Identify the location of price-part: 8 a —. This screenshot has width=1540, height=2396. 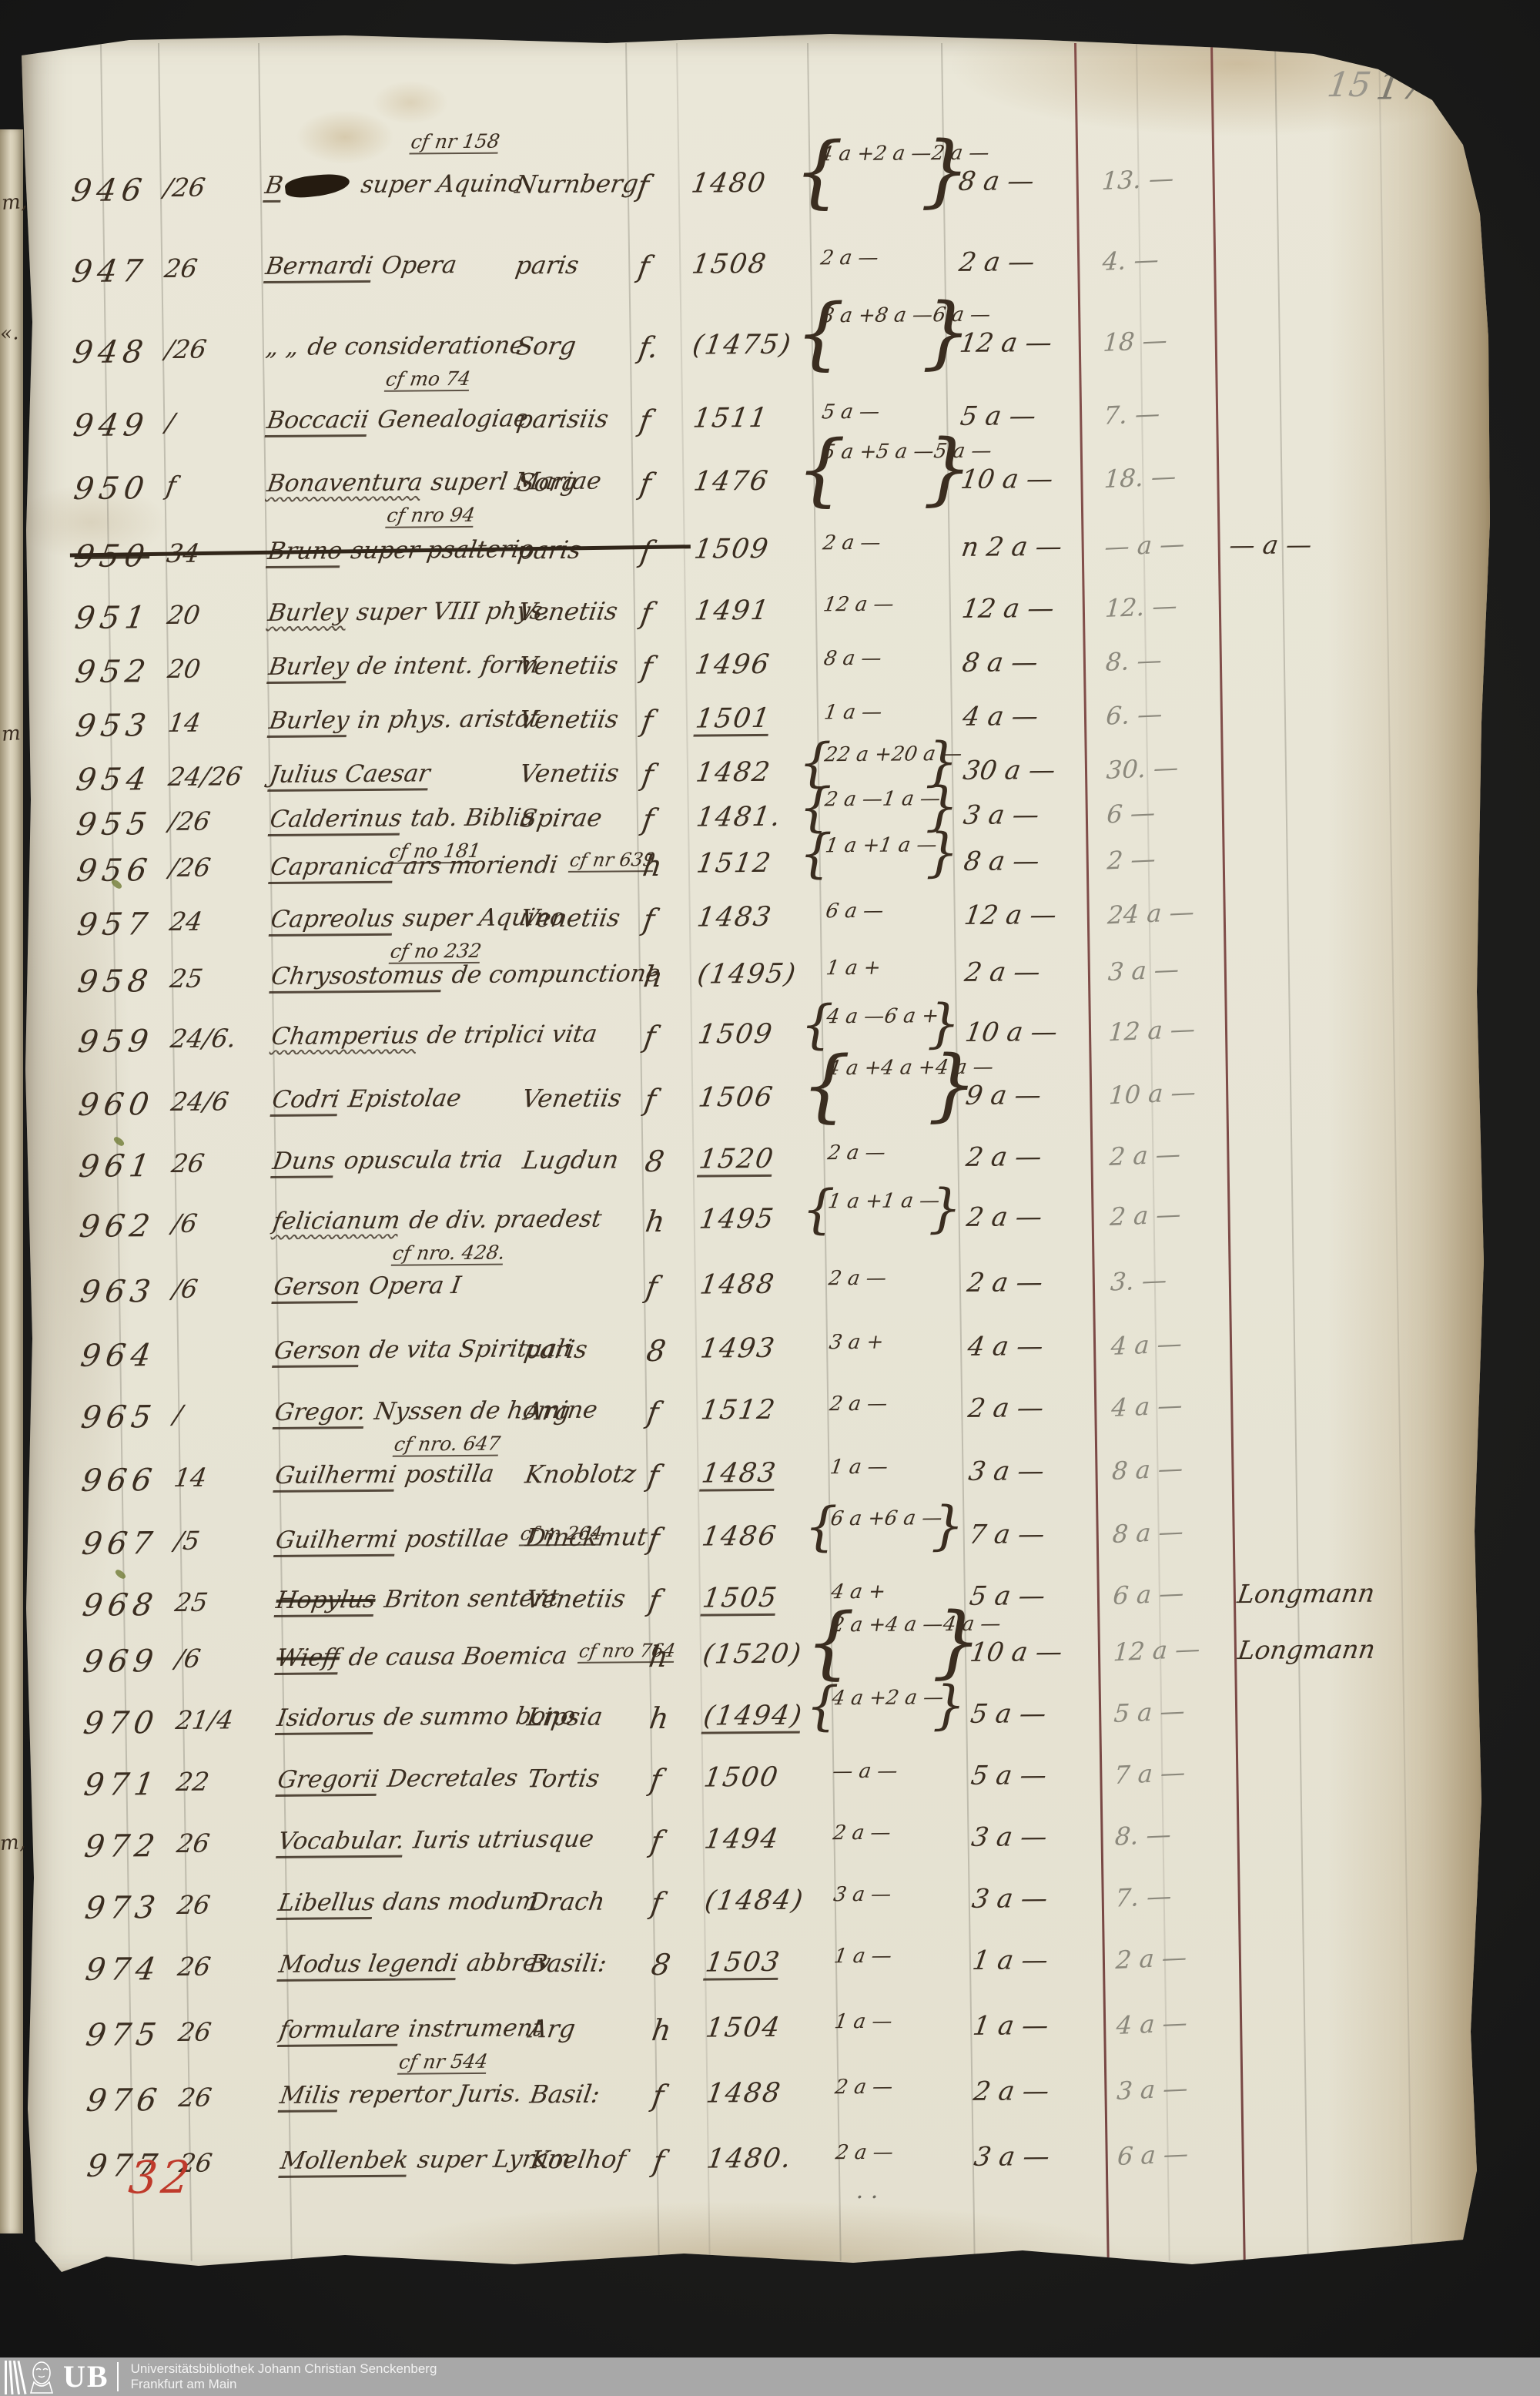
(852, 658).